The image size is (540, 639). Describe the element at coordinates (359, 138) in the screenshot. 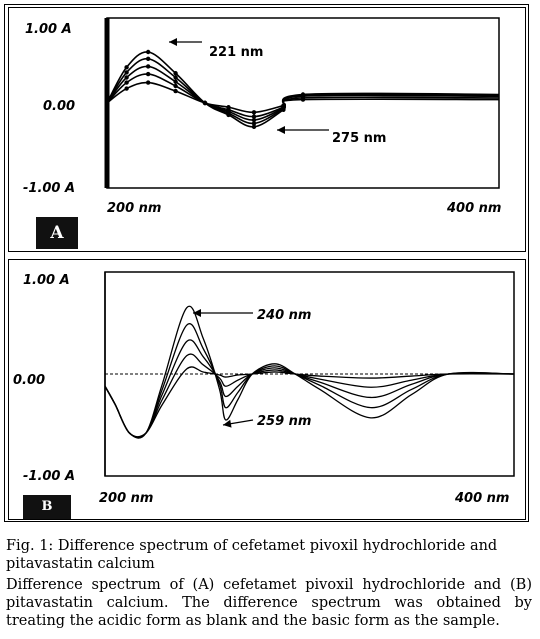

I see `trough-annotation: 275 nm` at that location.